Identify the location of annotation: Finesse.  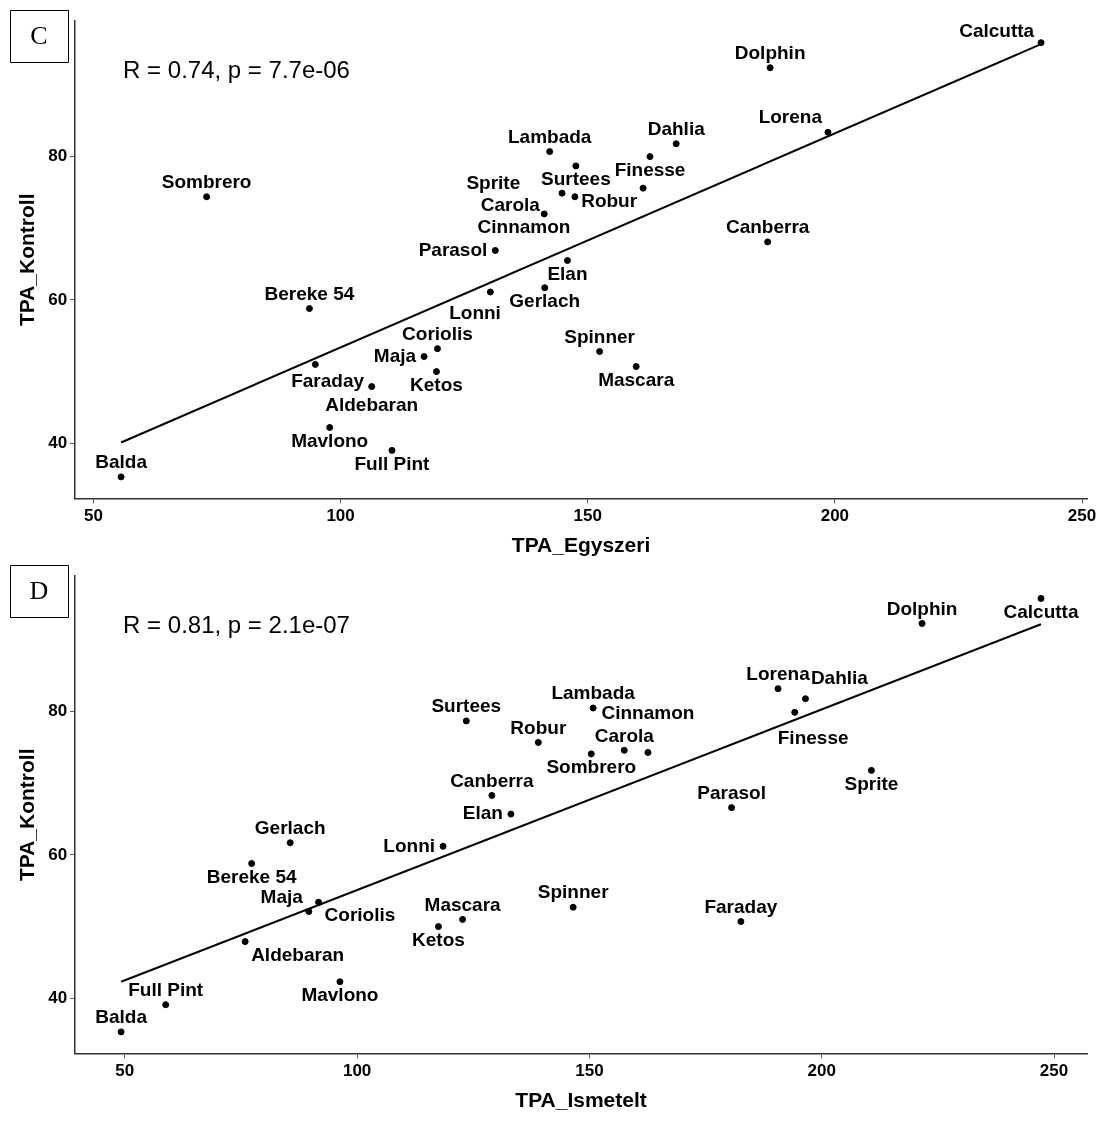
(813, 738).